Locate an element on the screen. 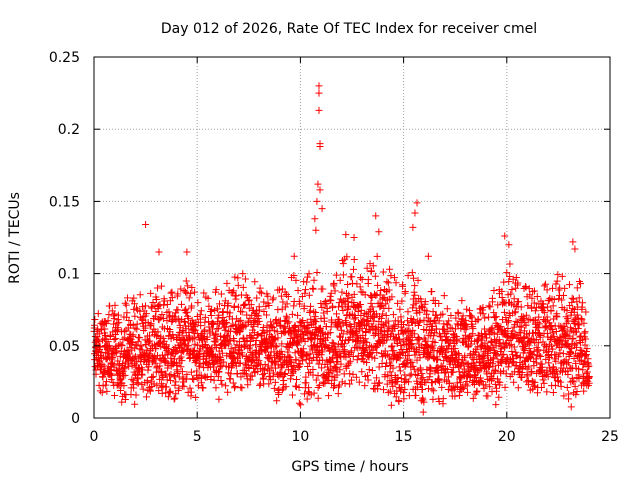  y-axis-label: ROTI / TECUs is located at coordinates (15, 238).